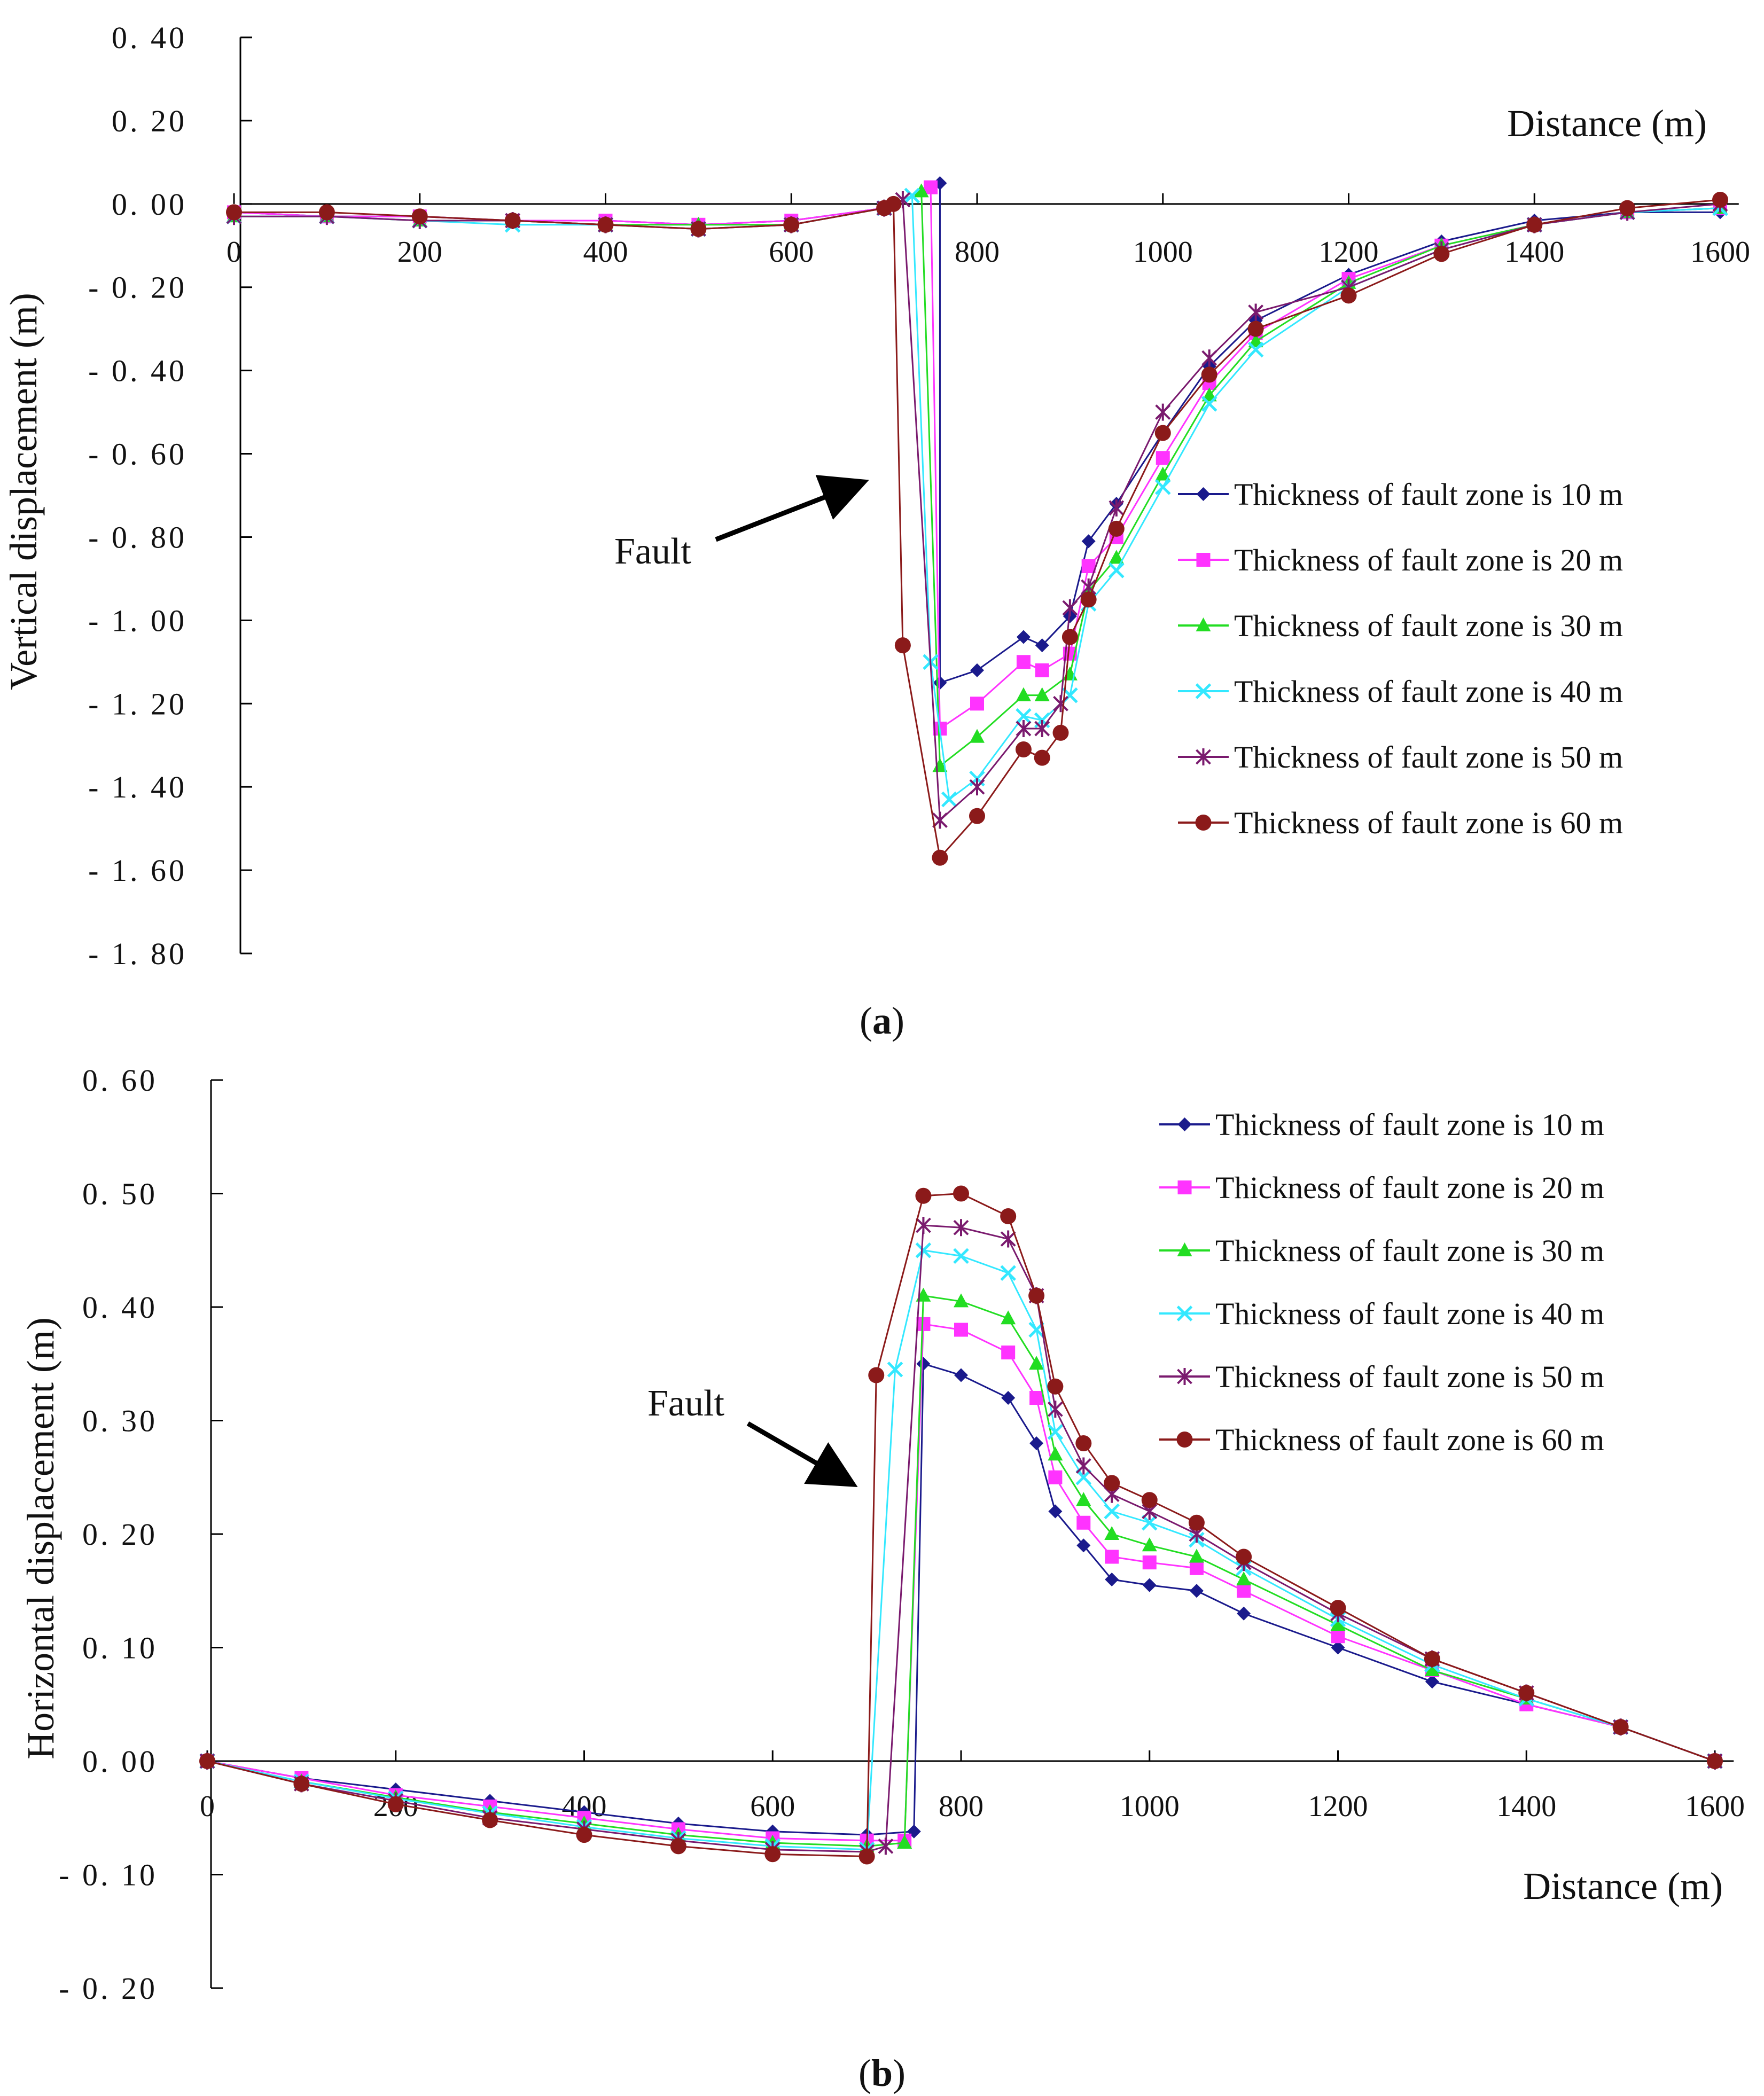 The width and height of the screenshot is (1764, 2096). Describe the element at coordinates (1150, 1806) in the screenshot. I see `x-tick-label: 1000` at that location.